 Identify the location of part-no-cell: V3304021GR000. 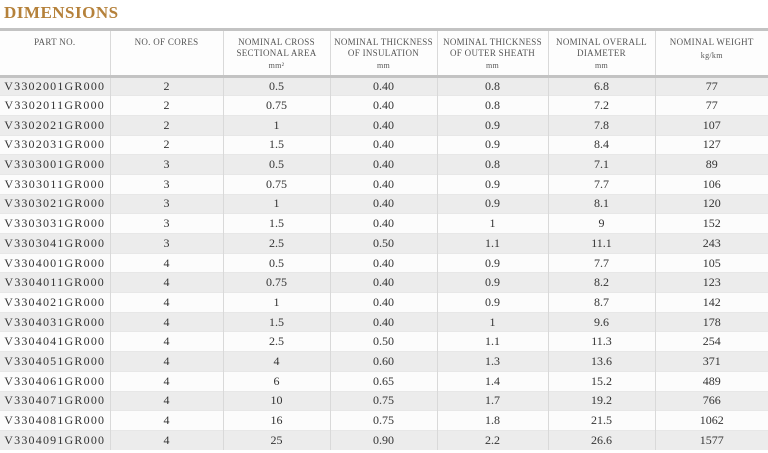
(55, 302).